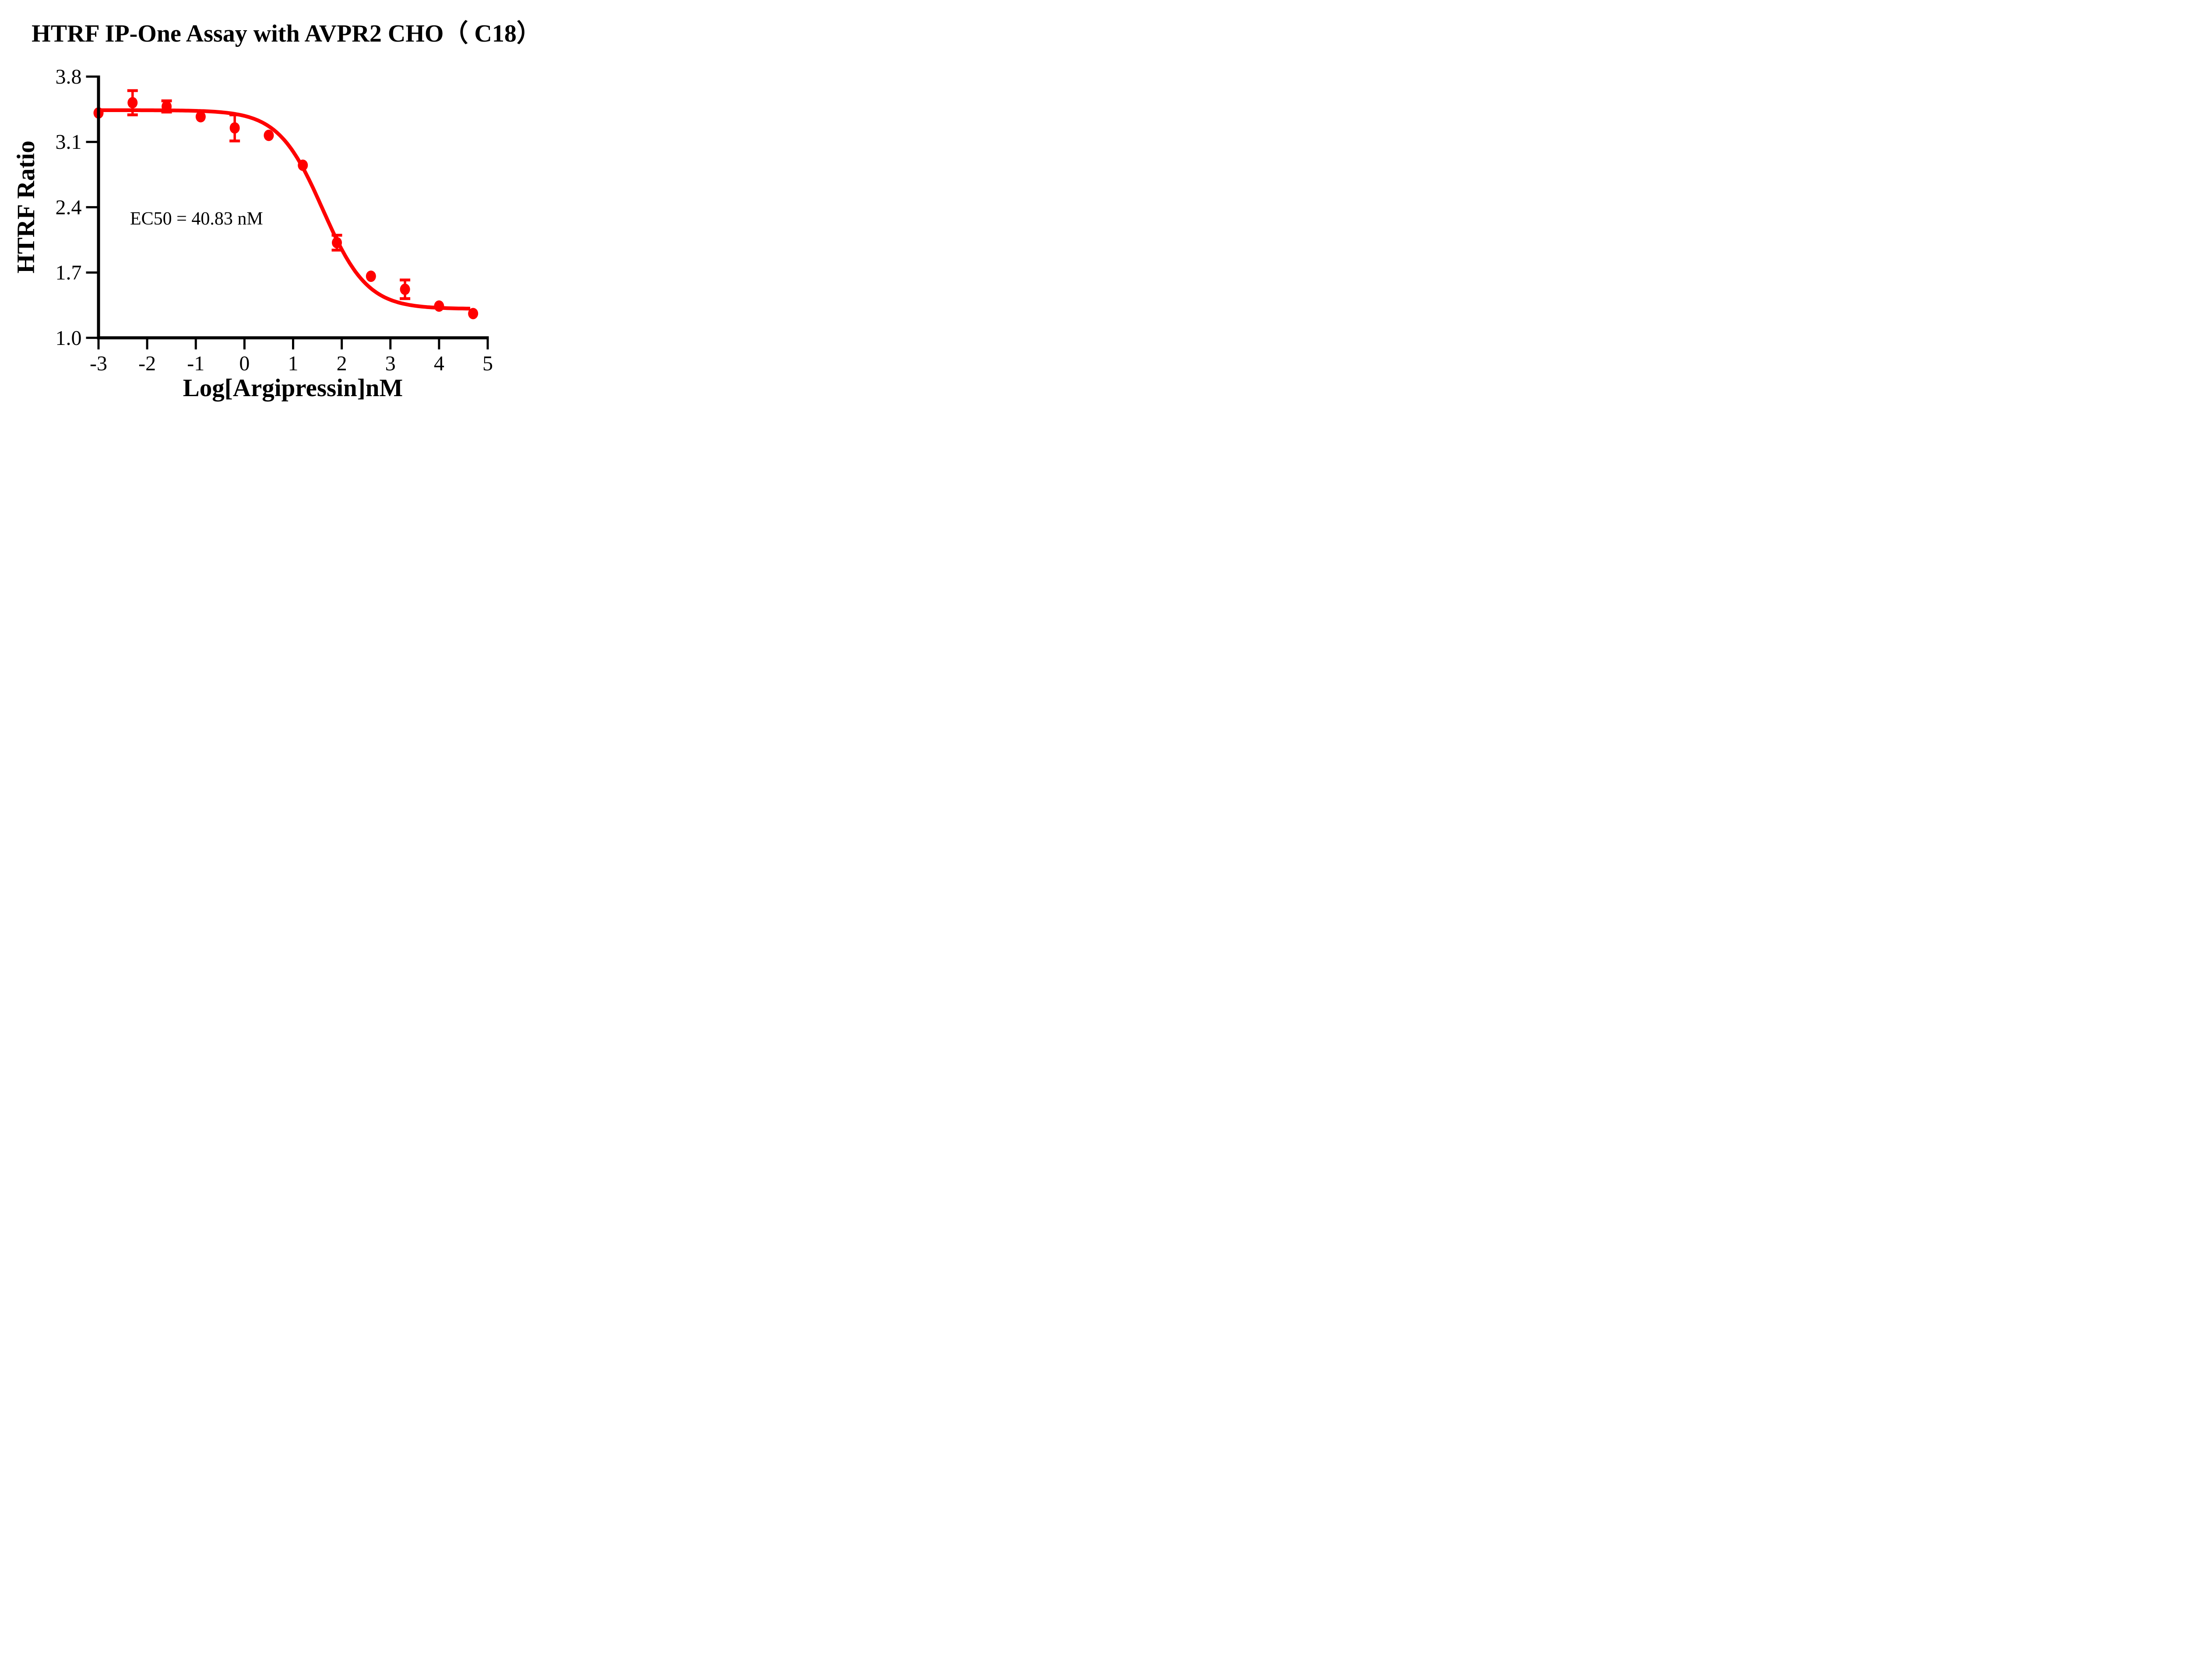 This screenshot has width=2189, height=1680. Describe the element at coordinates (147, 363) in the screenshot. I see `x-tick-label: -2` at that location.